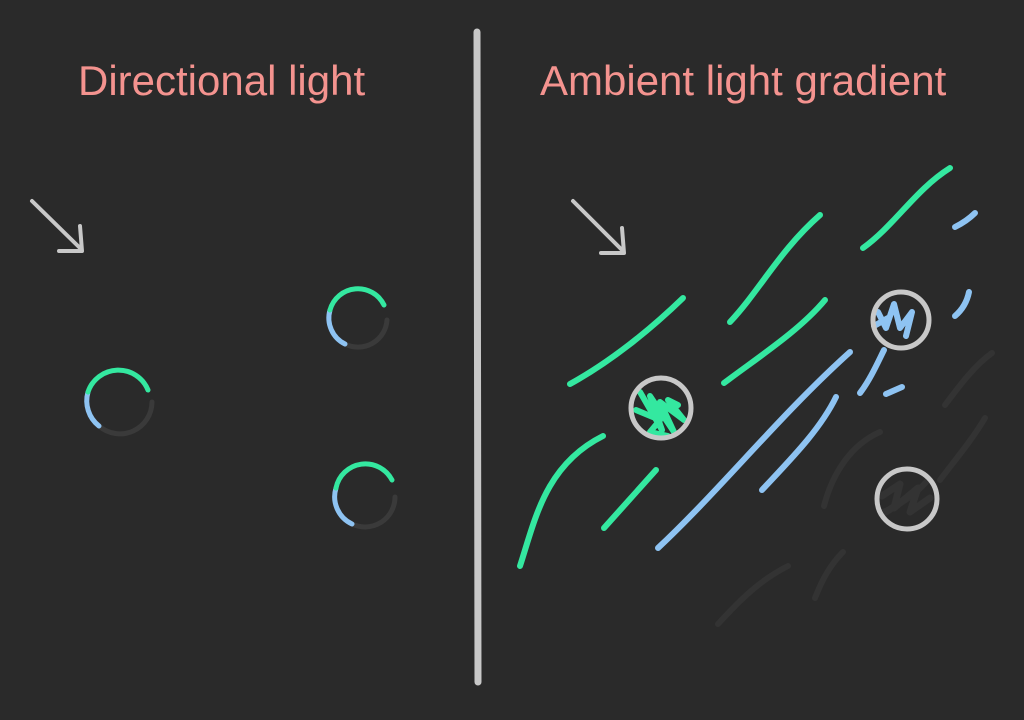 Image resolution: width=1024 pixels, height=720 pixels. Describe the element at coordinates (477, 357) in the screenshot. I see `panel-divider` at that location.